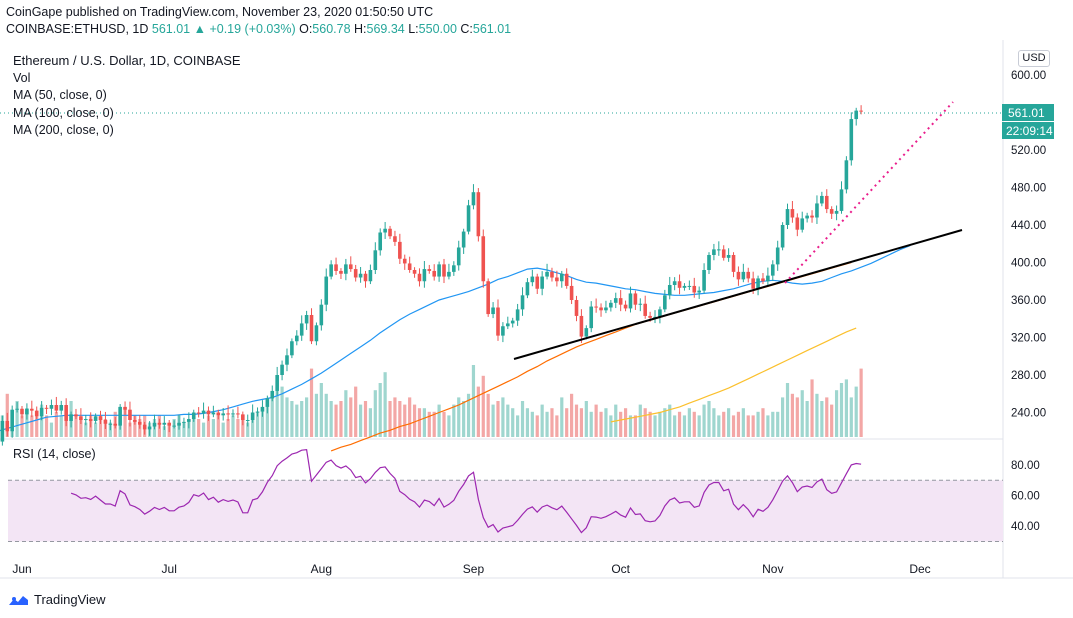 The height and width of the screenshot is (618, 1073). Describe the element at coordinates (360, 29) in the screenshot. I see `high-label: H:` at that location.